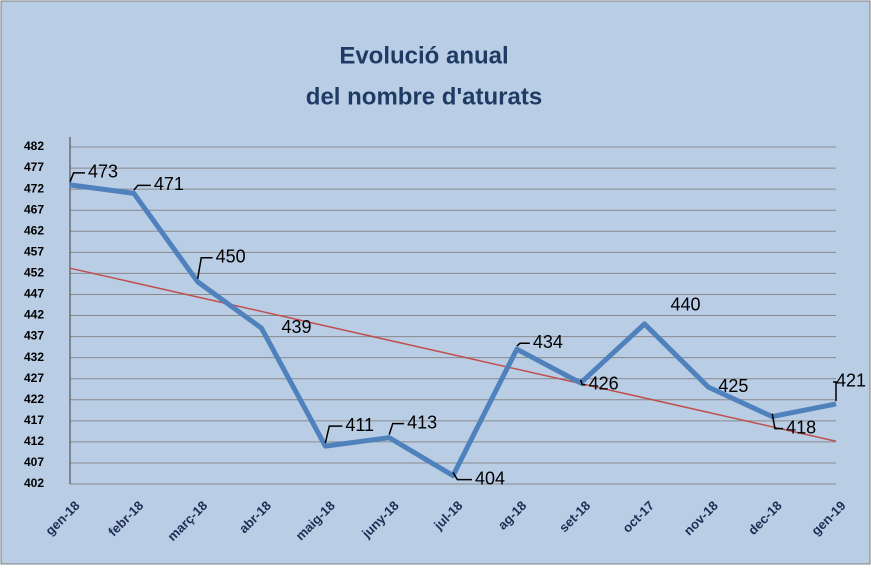 Image resolution: width=871 pixels, height=570 pixels. Describe the element at coordinates (34, 420) in the screenshot. I see `y-tick-label: 417` at that location.